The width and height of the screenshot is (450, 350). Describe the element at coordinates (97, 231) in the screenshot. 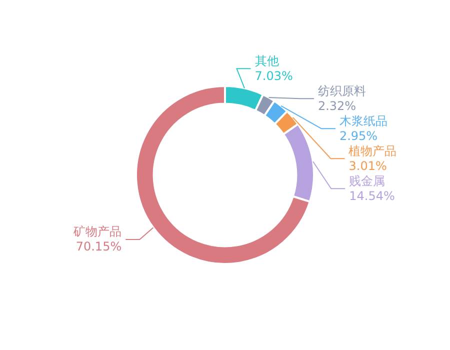

I see `slice-label: 矿物产品` at that location.